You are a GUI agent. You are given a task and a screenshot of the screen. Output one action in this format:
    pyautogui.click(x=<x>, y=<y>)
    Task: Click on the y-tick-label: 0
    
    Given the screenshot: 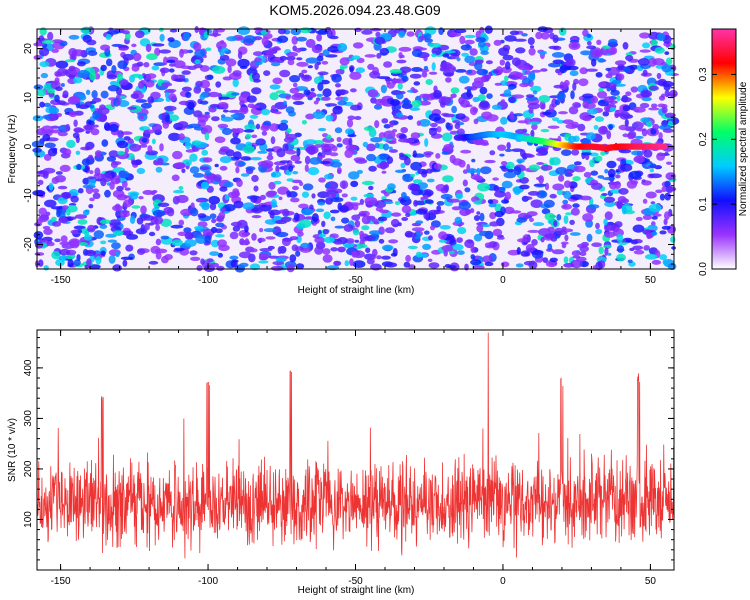 What is the action you would take?
    pyautogui.click(x=28, y=146)
    